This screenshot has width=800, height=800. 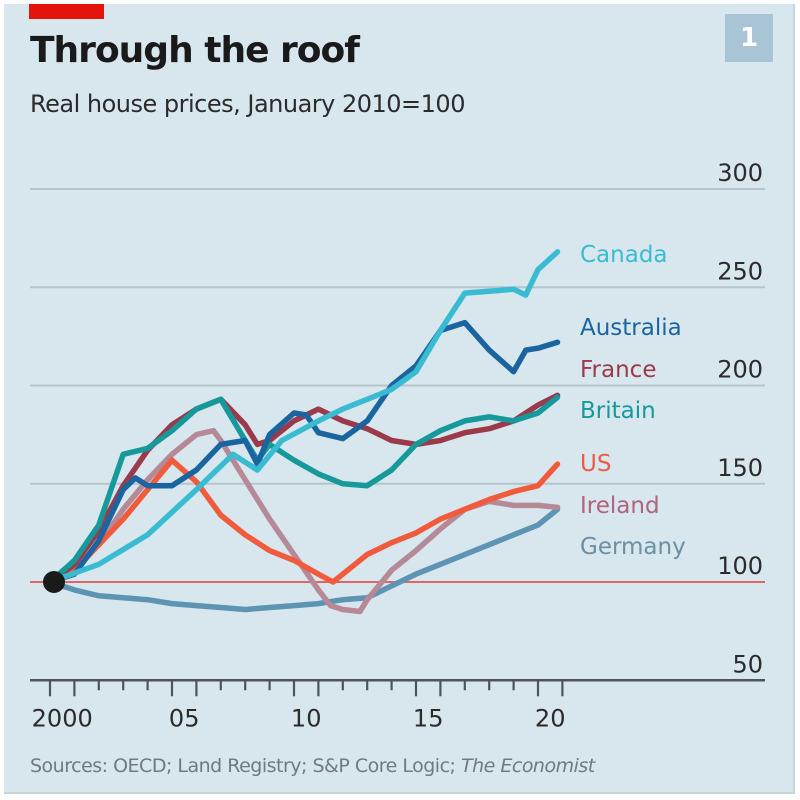 I want to click on x-tick-label: 15, so click(x=428, y=718).